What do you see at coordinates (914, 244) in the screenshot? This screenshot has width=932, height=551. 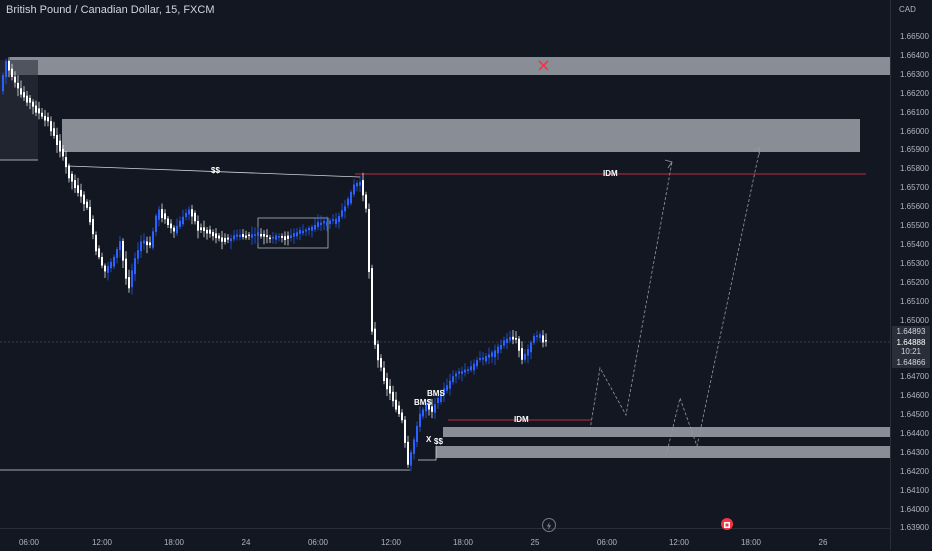 I see `price-tick: 1.65400` at bounding box center [914, 244].